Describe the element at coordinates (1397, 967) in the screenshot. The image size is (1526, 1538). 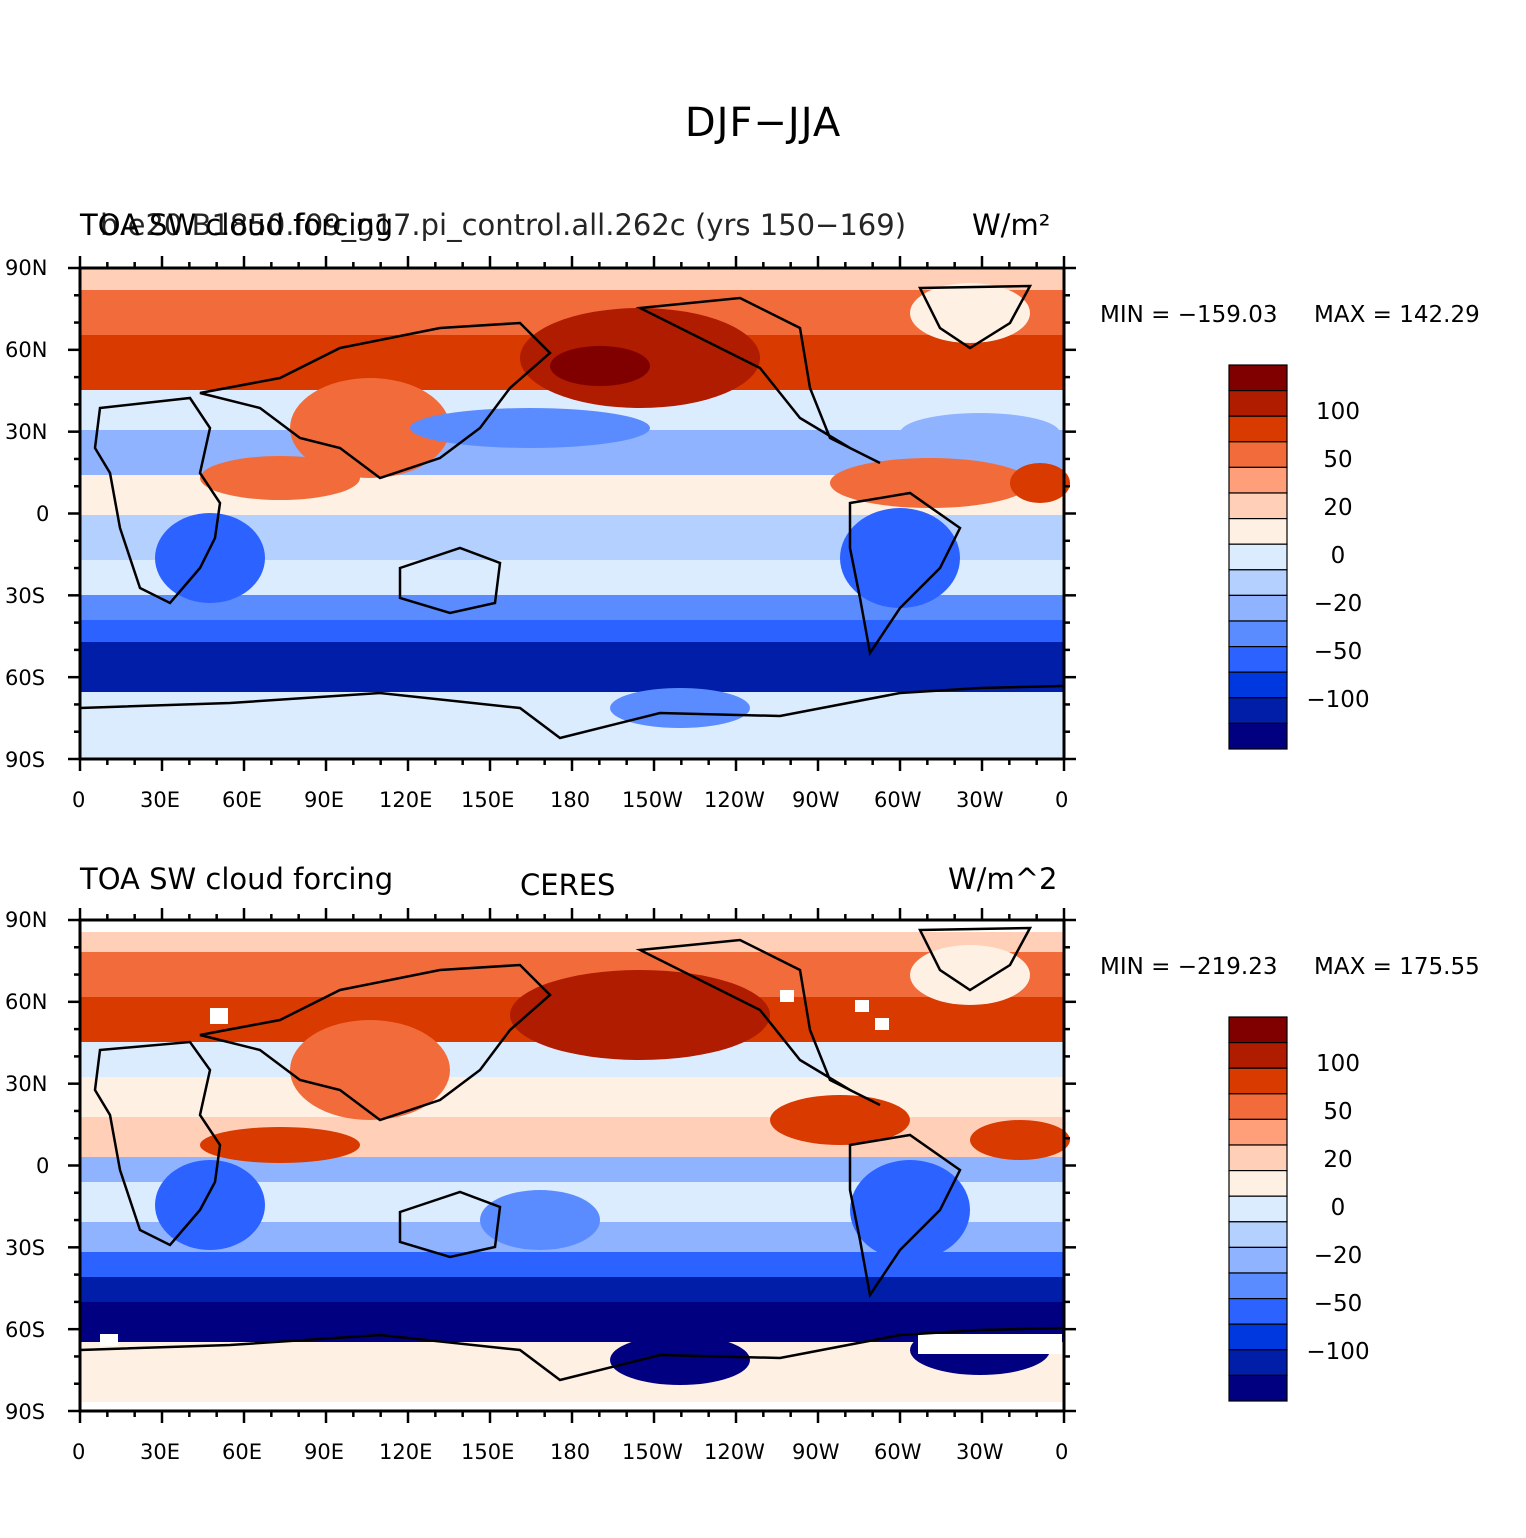
I see `max-label: MAX = 175.55` at that location.